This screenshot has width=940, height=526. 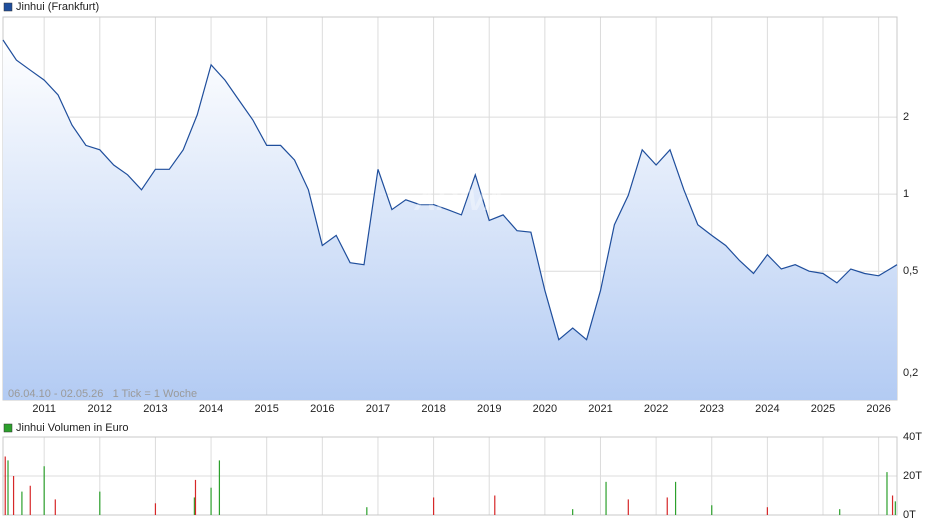 What do you see at coordinates (545, 409) in the screenshot?
I see `x-tick-label: 2020` at bounding box center [545, 409].